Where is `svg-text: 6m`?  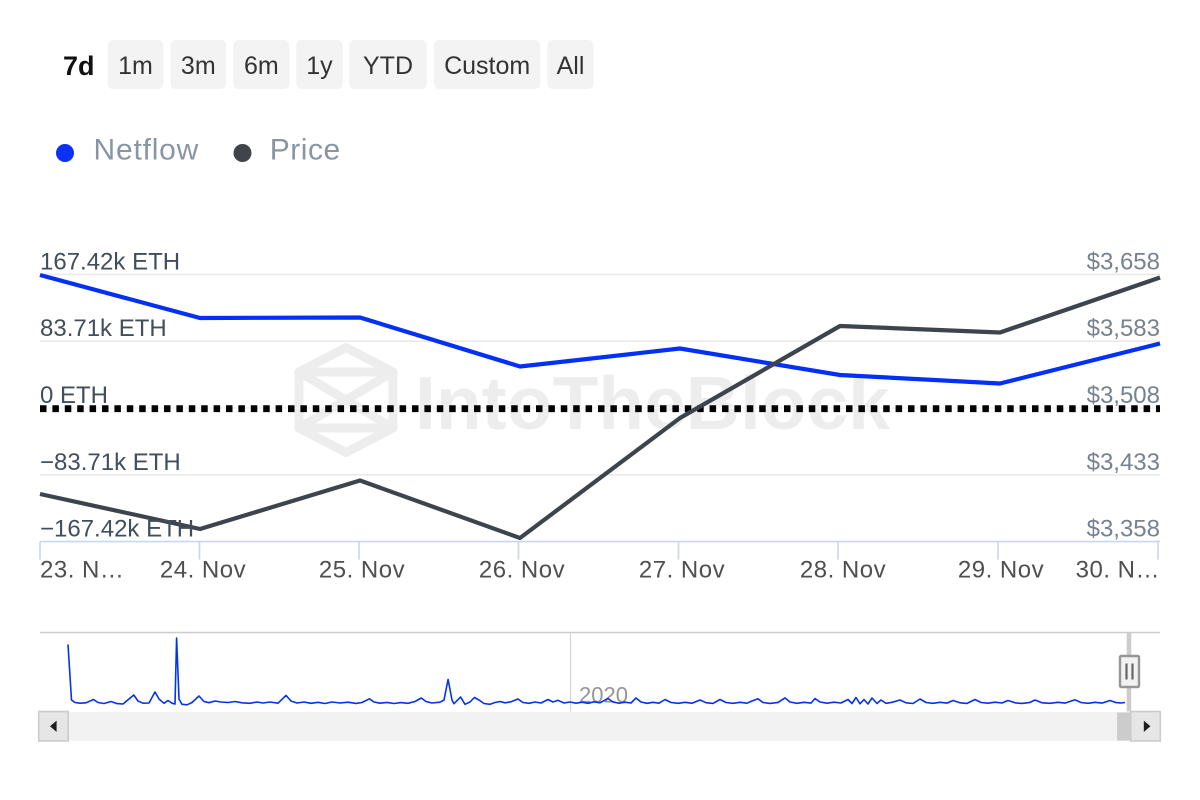 svg-text: 6m is located at coordinates (261, 66).